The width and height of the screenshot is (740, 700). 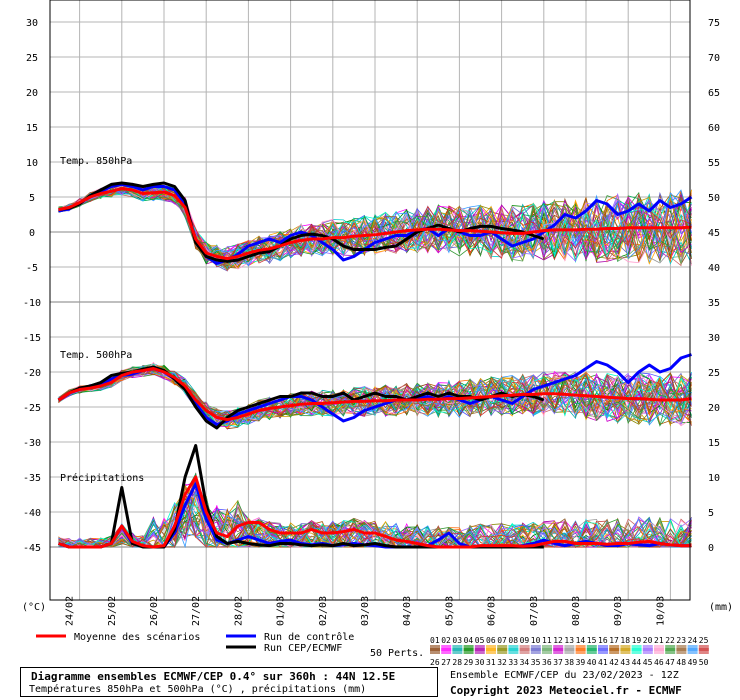 What do you see at coordinates (536, 640) in the screenshot?
I see `pert-id-10: 10` at bounding box center [536, 640].